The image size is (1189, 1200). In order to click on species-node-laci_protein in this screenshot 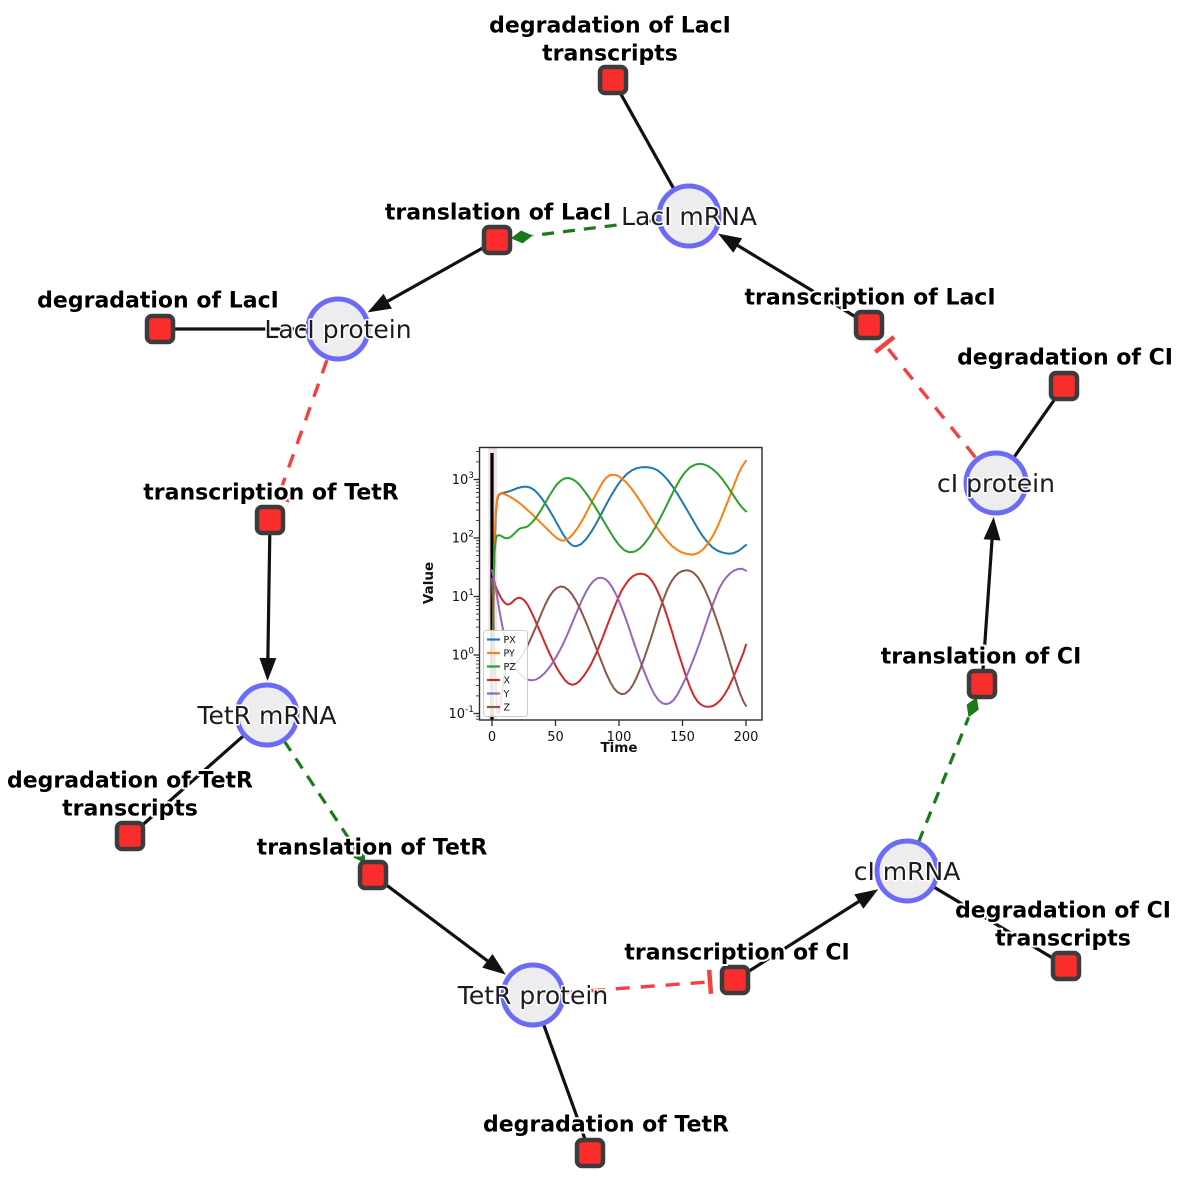, I will do `click(338, 329)`.